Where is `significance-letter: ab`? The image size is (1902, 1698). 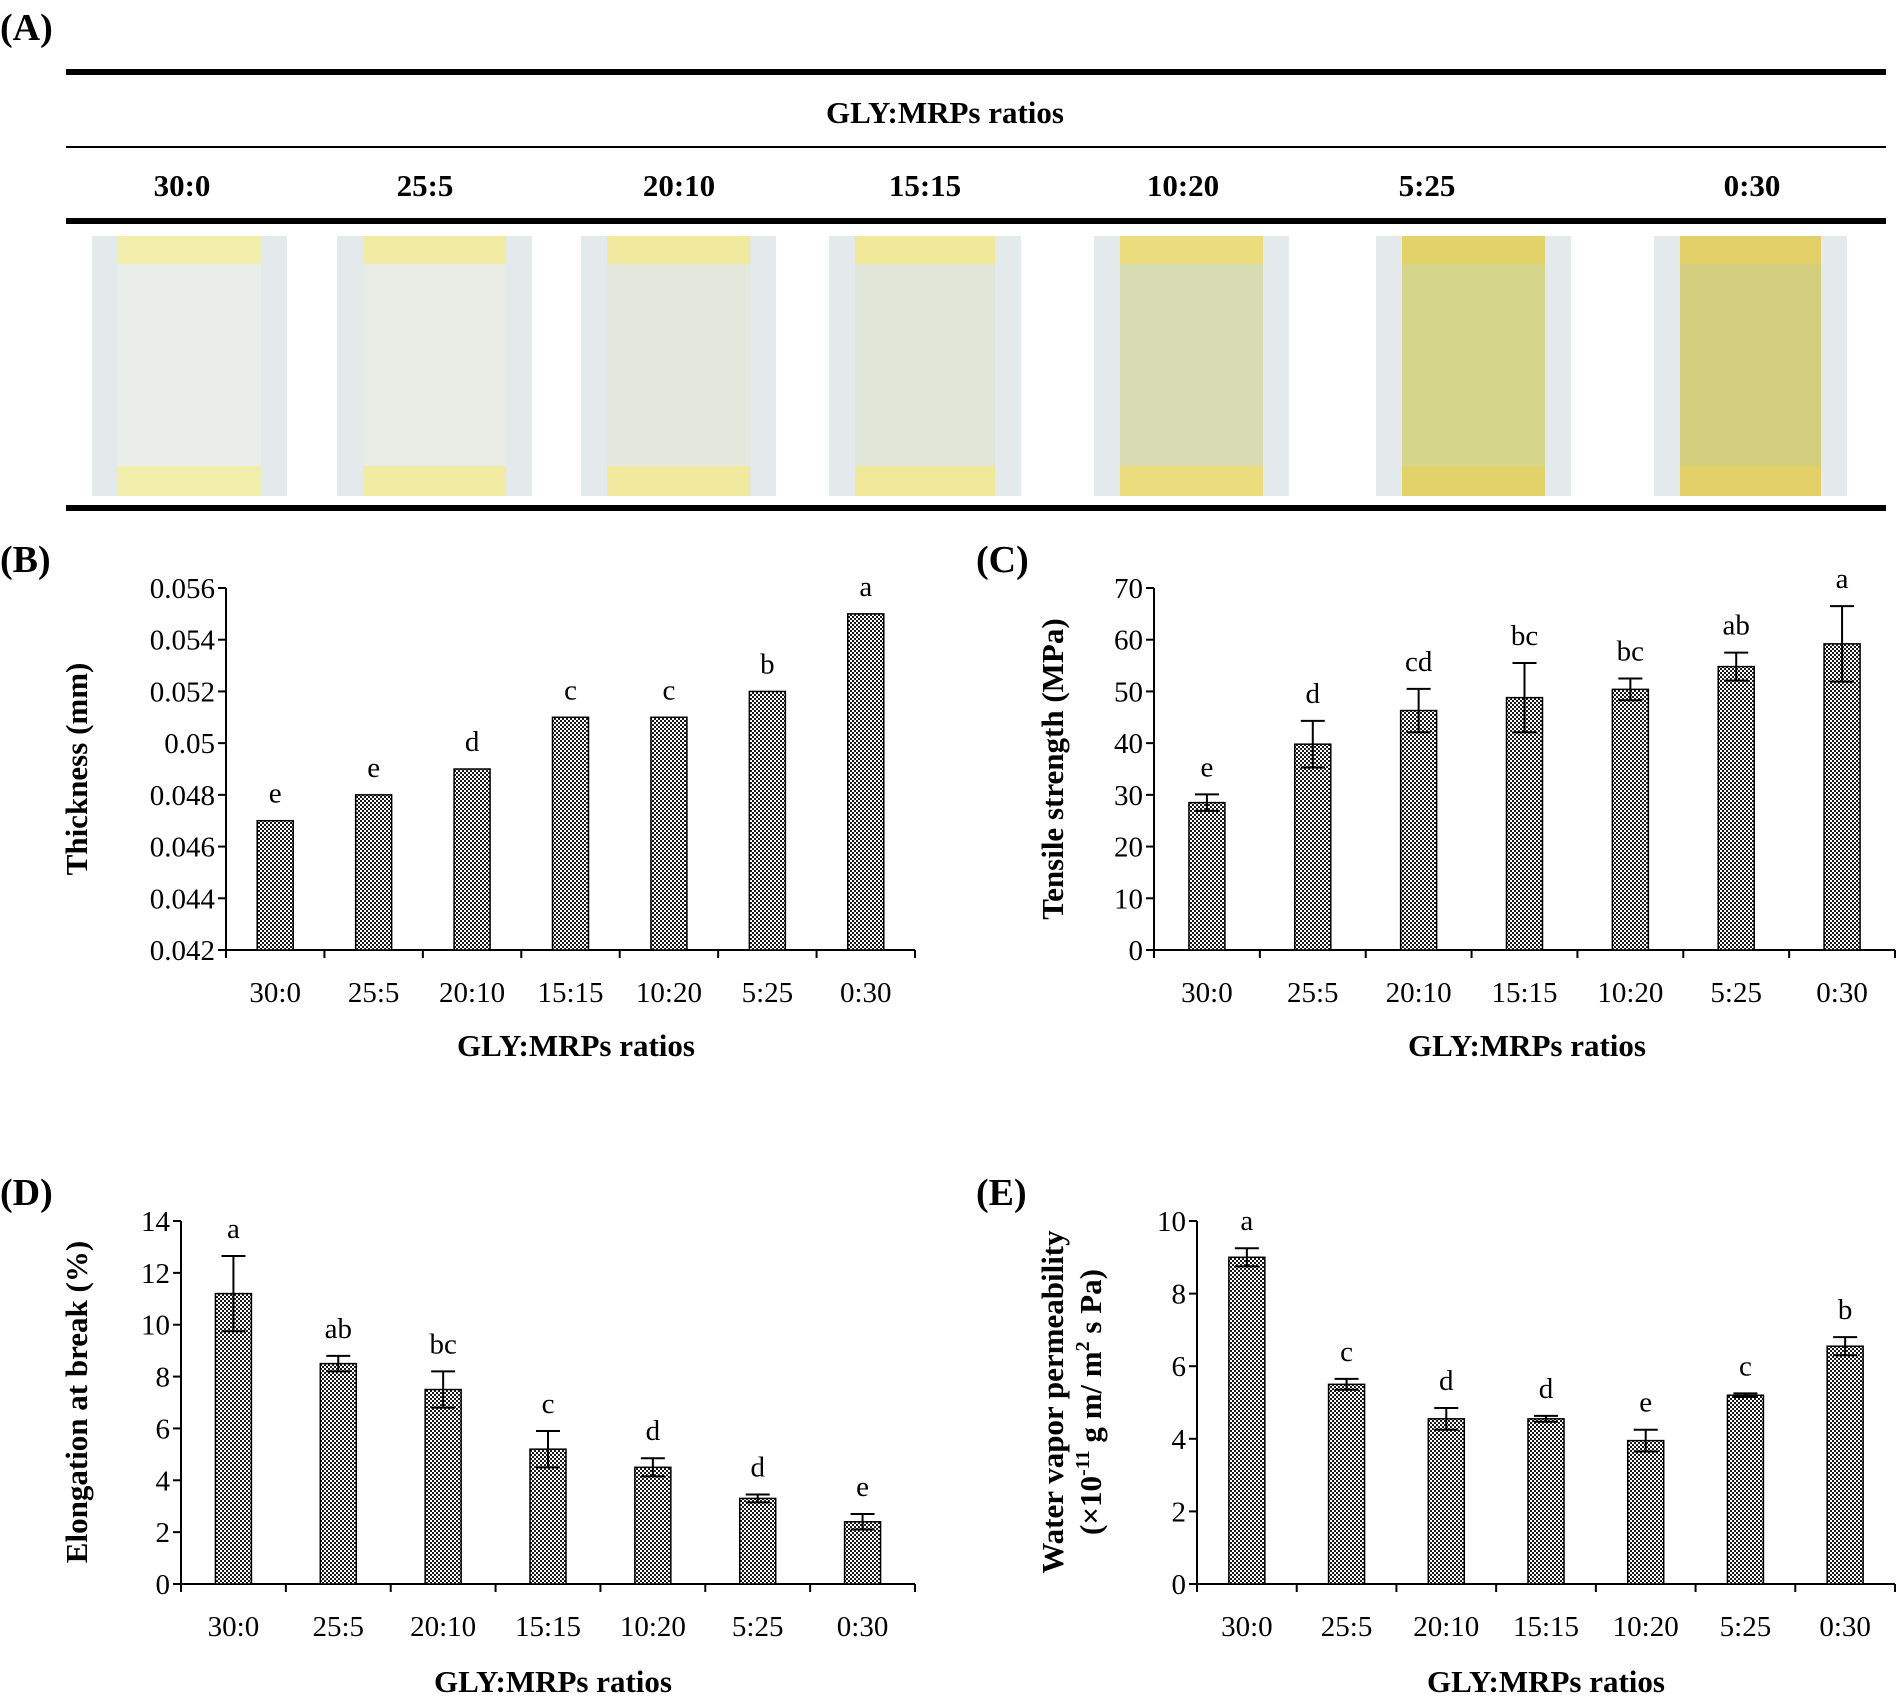 significance-letter: ab is located at coordinates (1736, 626).